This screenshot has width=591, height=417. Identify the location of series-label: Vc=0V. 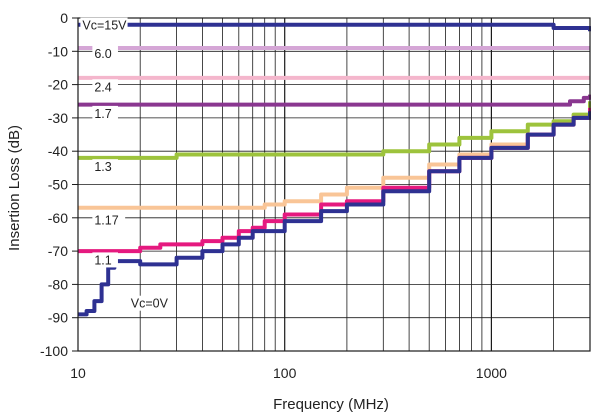
(150, 304).